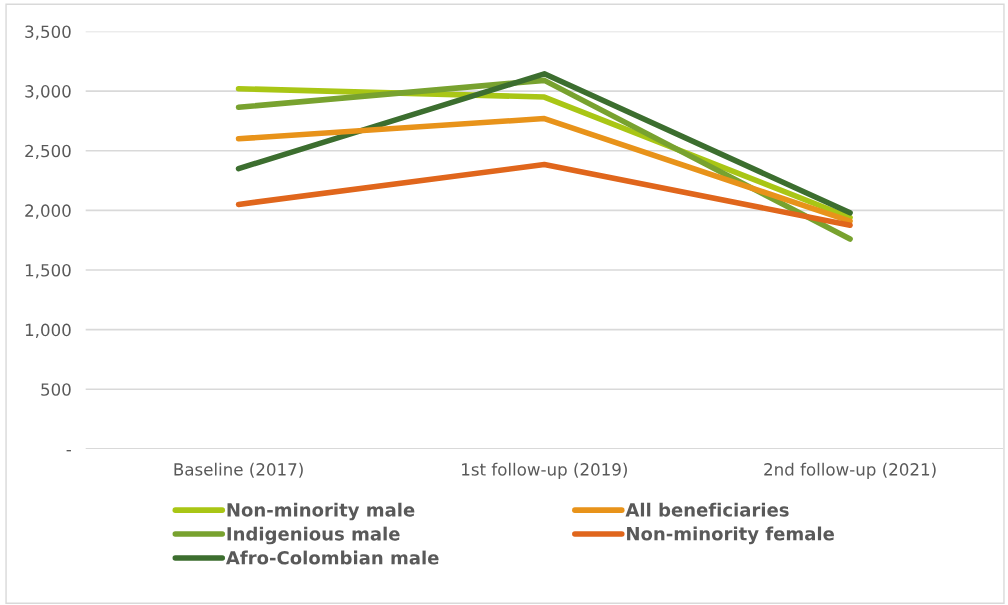  What do you see at coordinates (48, 271) in the screenshot?
I see `y-tick-label: 1,500` at bounding box center [48, 271].